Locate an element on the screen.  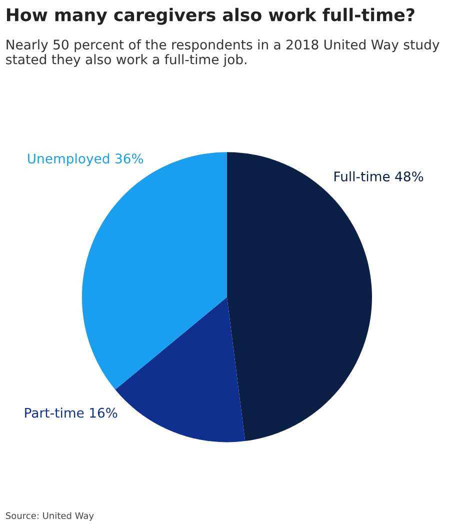
chart-title: How many caregivers also work full-time? is located at coordinates (210, 16).